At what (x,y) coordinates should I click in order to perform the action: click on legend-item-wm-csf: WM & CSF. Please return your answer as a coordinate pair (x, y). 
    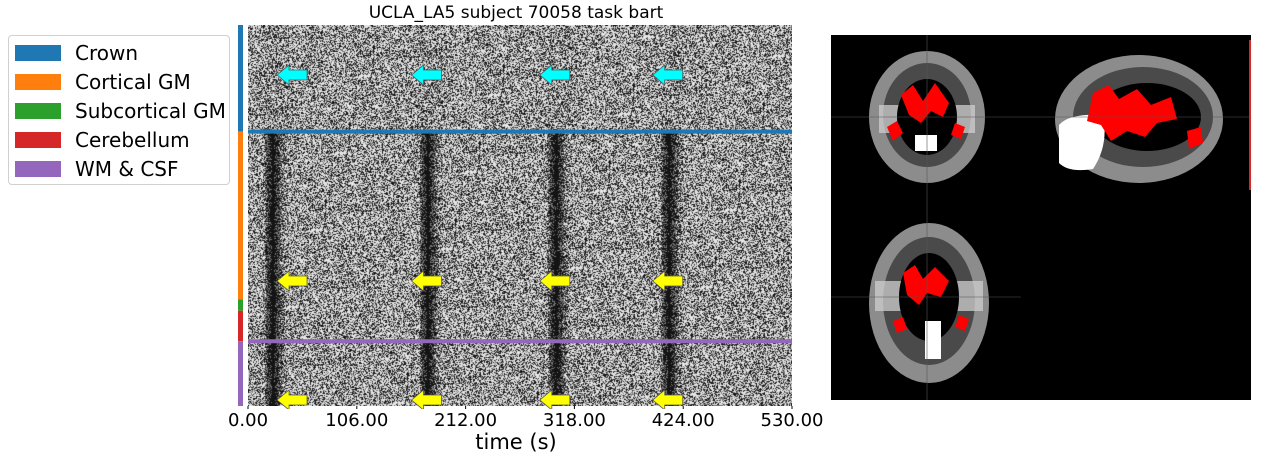
    Looking at the image, I should click on (97, 169).